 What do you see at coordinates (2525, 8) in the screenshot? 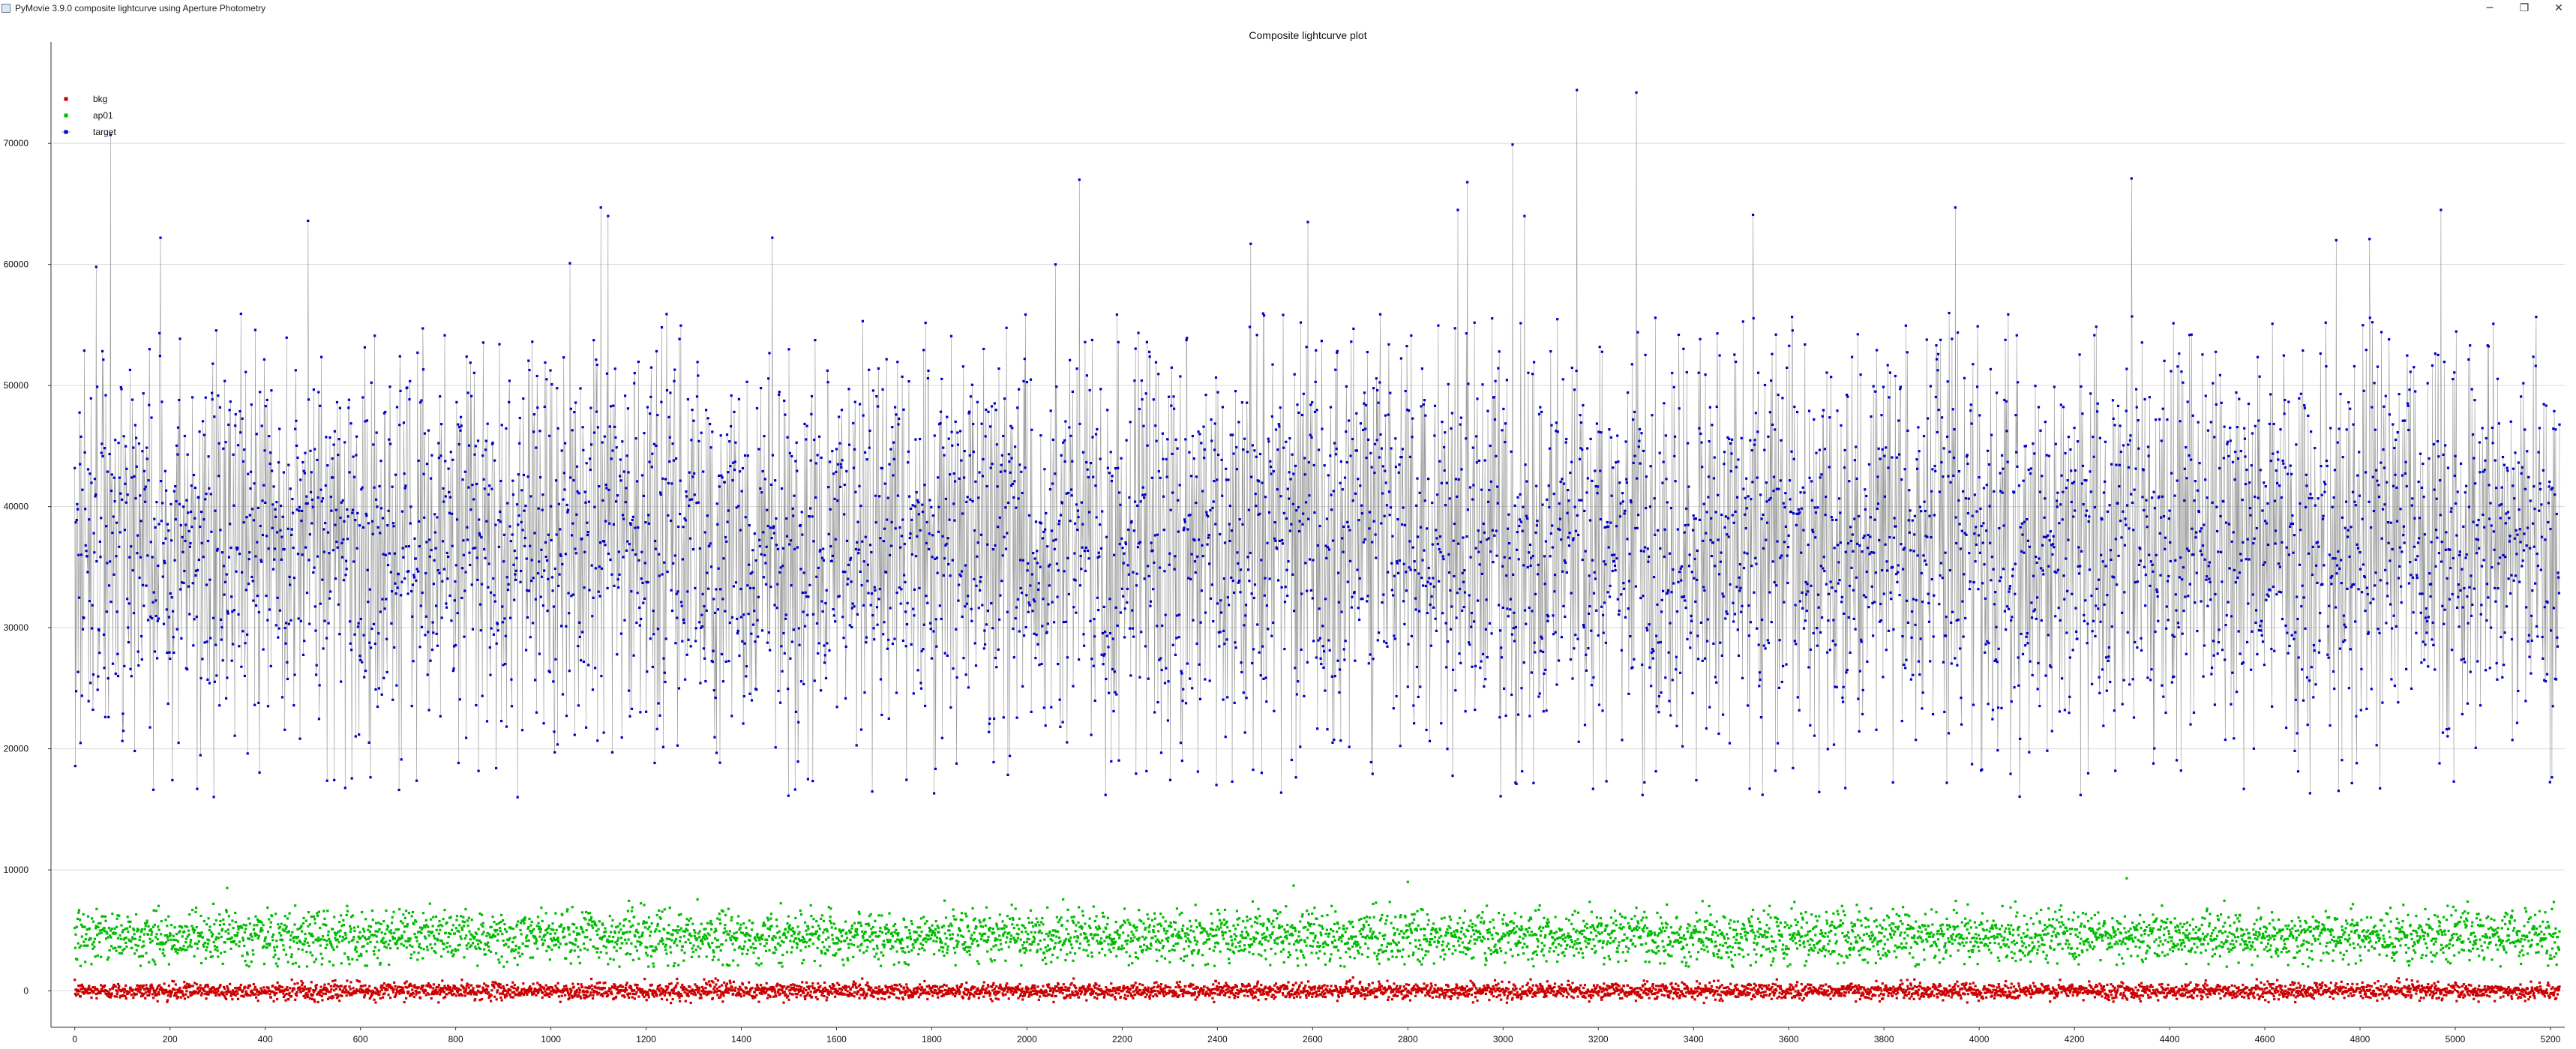
I see `restore-button: ❐` at bounding box center [2525, 8].